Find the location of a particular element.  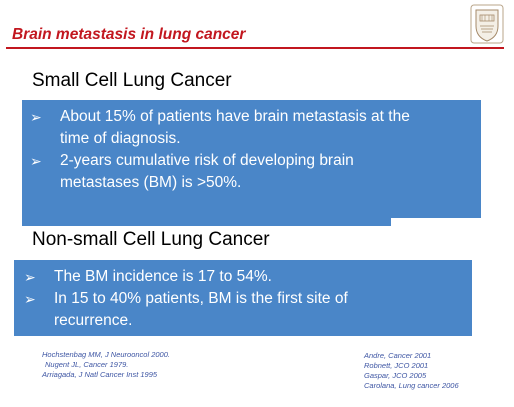

reference: Andre, Cancer 2001 is located at coordinates (398, 355).